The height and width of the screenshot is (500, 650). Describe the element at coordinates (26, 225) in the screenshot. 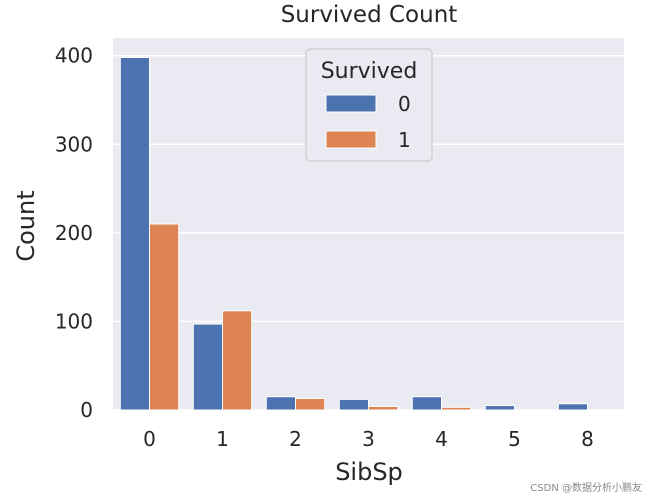

I see `y-axis-label: Count` at that location.